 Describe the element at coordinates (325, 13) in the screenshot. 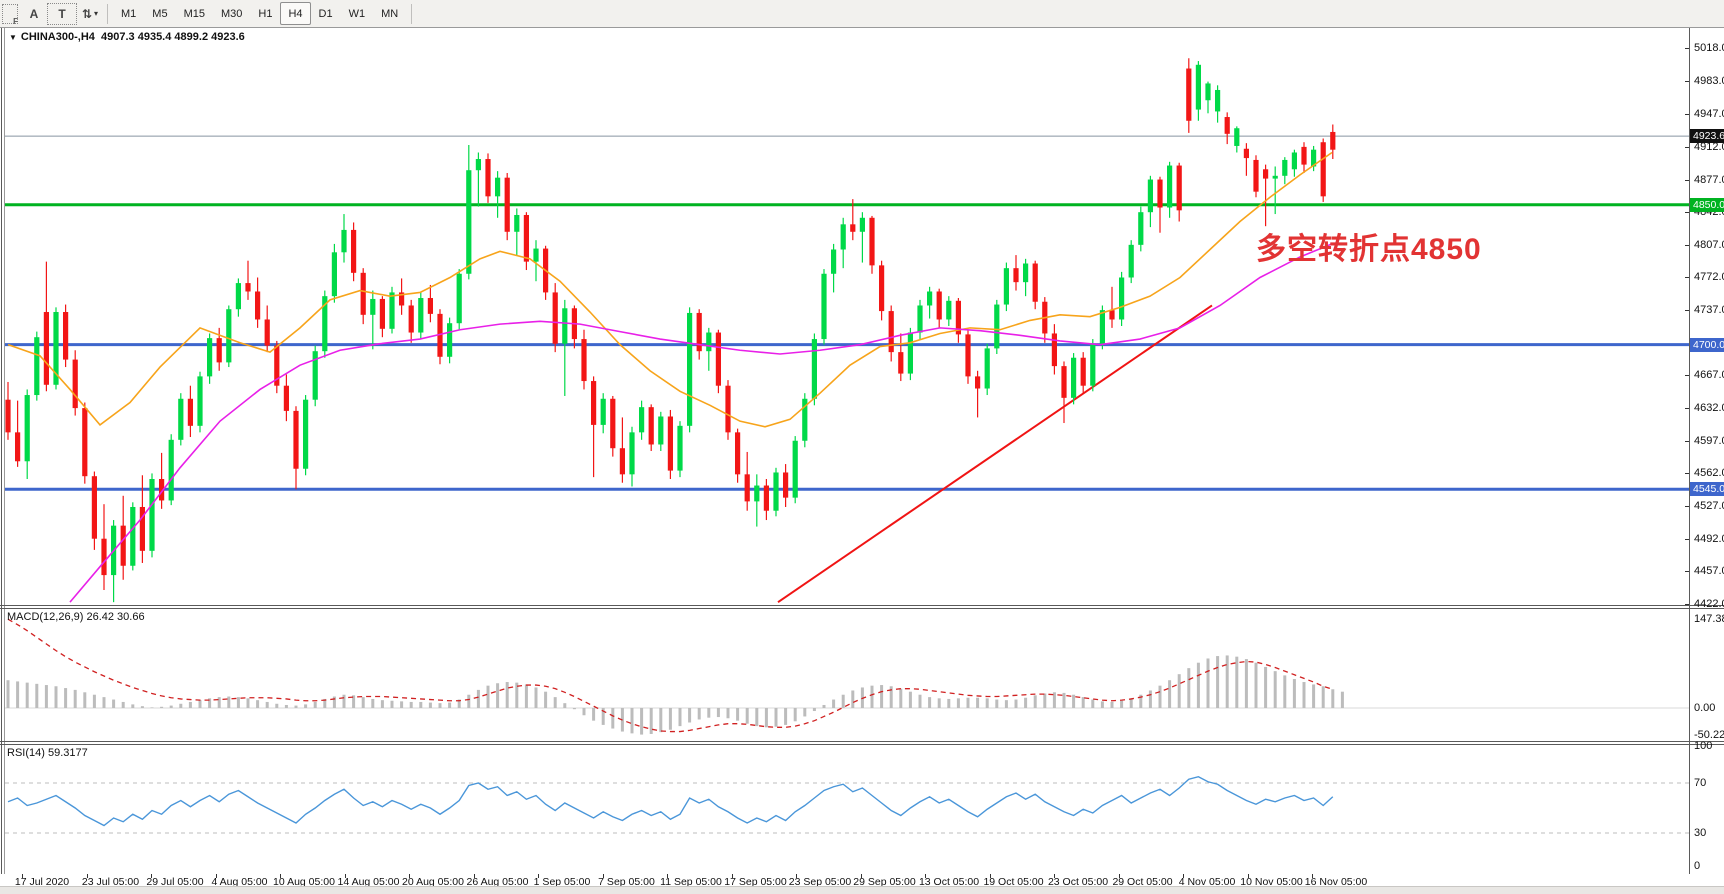

I see `timeframe-button-d1: D1` at that location.